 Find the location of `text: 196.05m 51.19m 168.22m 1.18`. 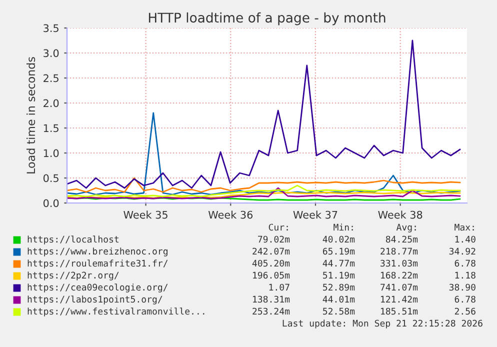

text: 196.05m 51.19m 168.22m 1.18 is located at coordinates (364, 275).